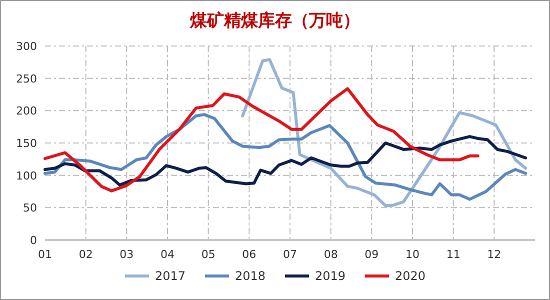  What do you see at coordinates (26, 143) in the screenshot?
I see `y-tick-label: 150` at bounding box center [26, 143].